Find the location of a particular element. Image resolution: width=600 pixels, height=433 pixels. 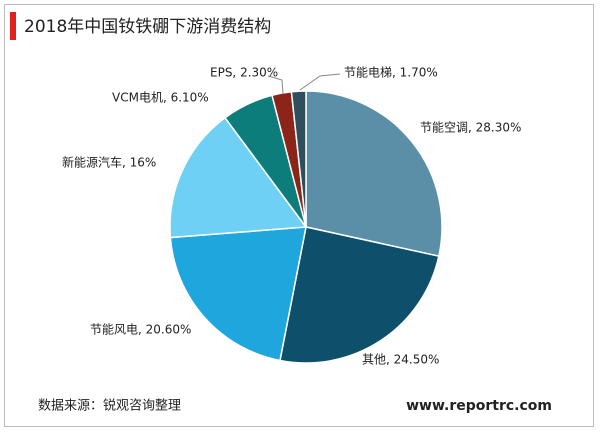

slice-label: 其他, 24.50% is located at coordinates (400, 360).